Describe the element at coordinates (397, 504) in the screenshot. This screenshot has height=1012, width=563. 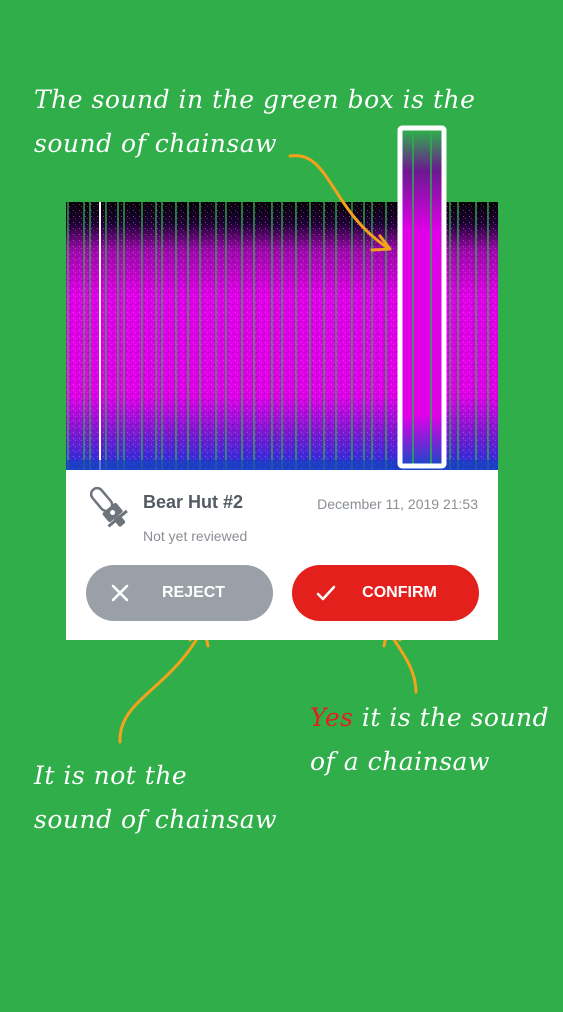
I see `card-date: December 11, 2019 21:53` at that location.